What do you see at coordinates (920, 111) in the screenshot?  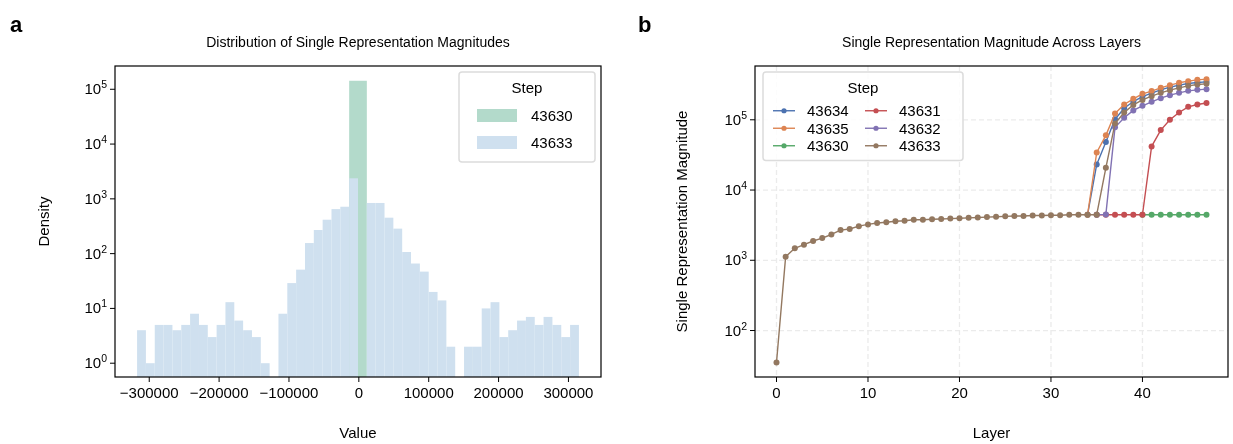 I see `legend-label: 43631` at bounding box center [920, 111].